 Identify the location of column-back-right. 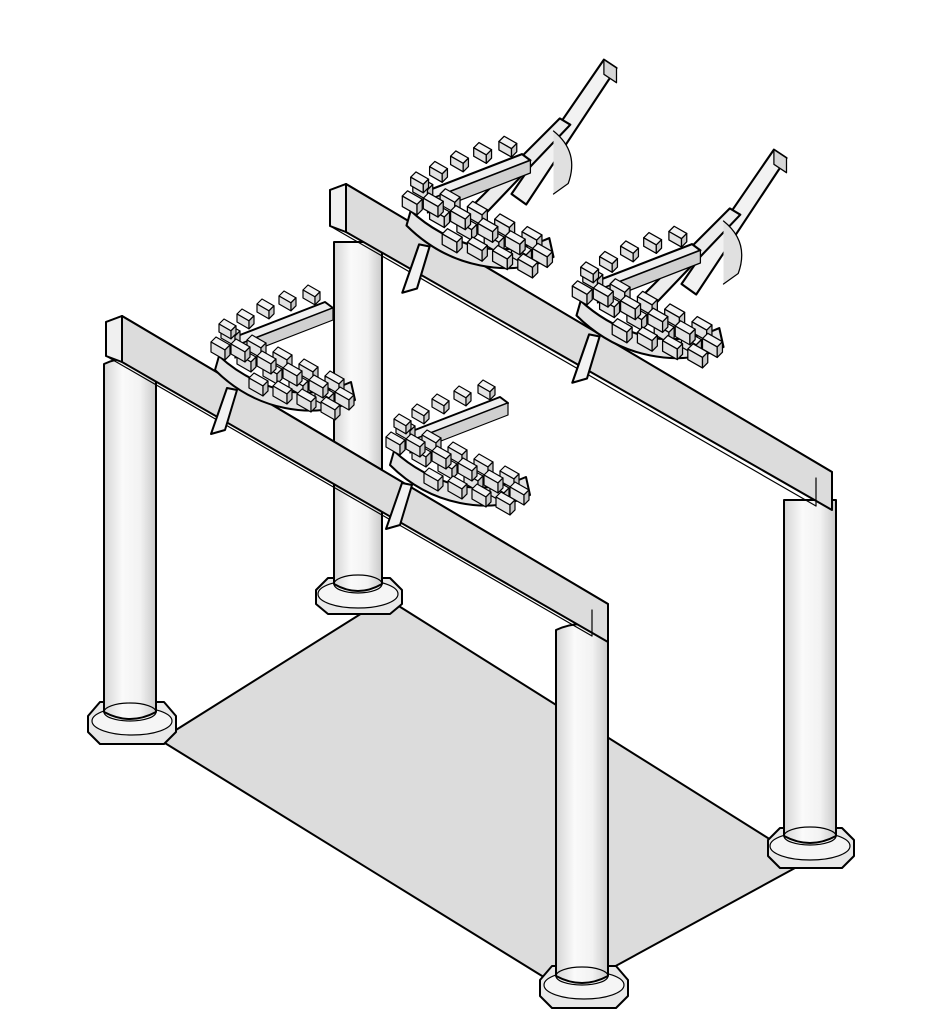
(811, 684).